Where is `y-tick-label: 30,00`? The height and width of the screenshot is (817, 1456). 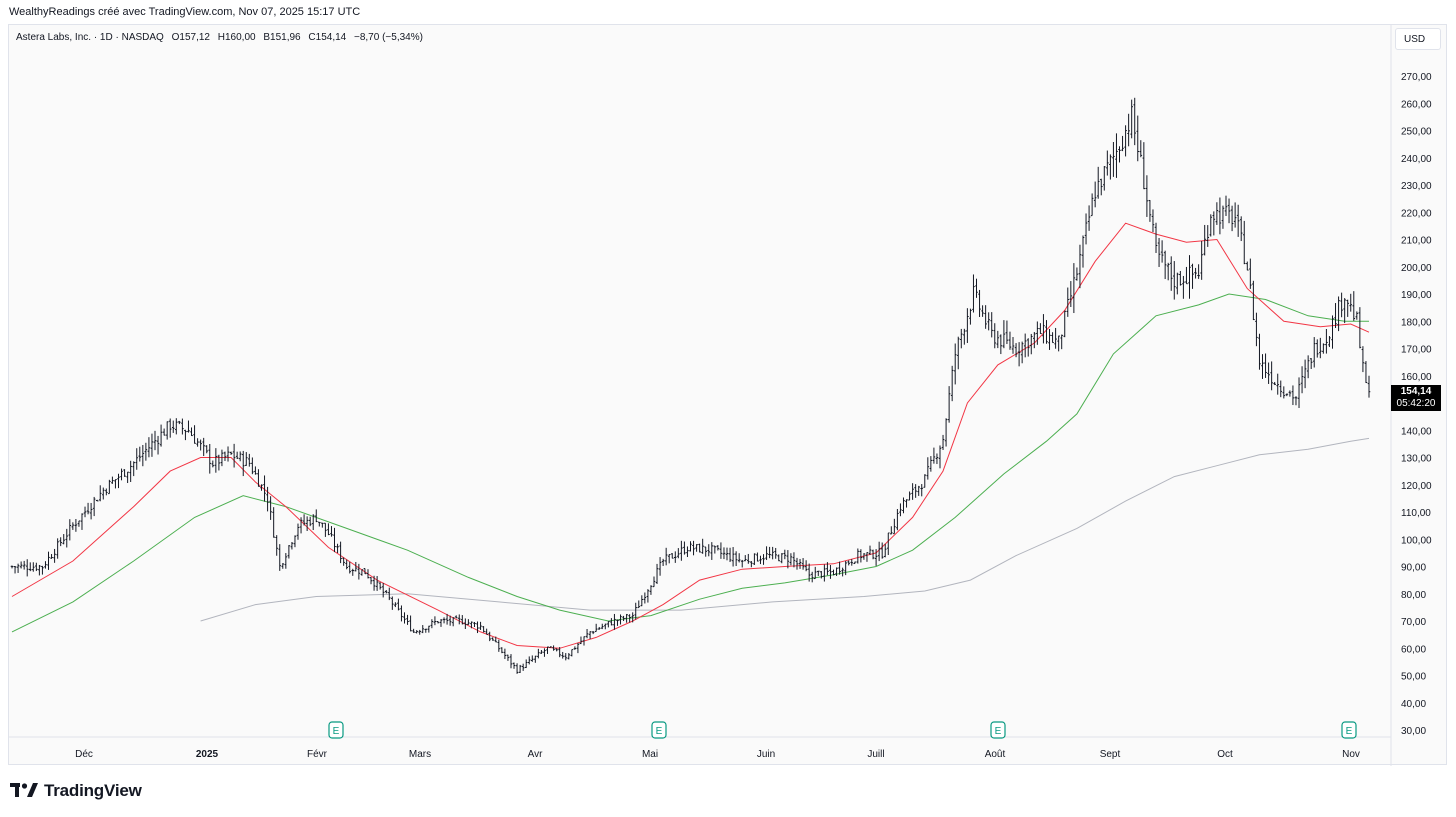 y-tick-label: 30,00 is located at coordinates (1413, 731).